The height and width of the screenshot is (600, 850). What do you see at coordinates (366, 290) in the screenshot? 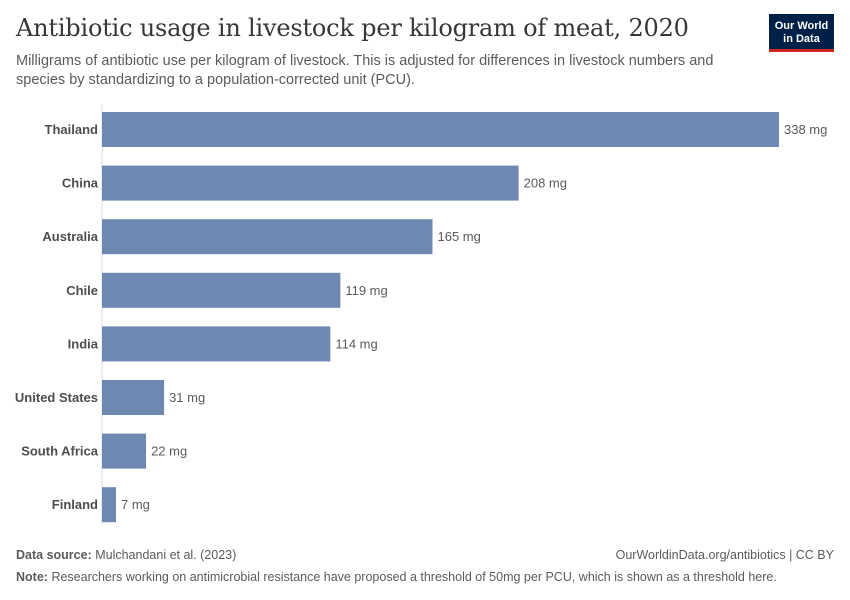
I see `value-label: 119 mg` at bounding box center [366, 290].